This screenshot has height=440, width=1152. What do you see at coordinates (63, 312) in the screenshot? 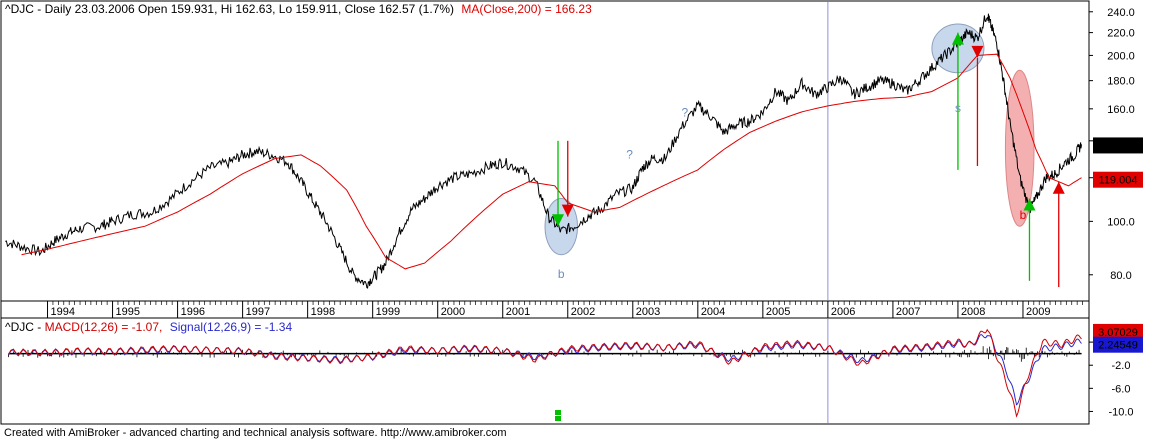
I see `x-tick-label-1994: 1994` at bounding box center [63, 312].